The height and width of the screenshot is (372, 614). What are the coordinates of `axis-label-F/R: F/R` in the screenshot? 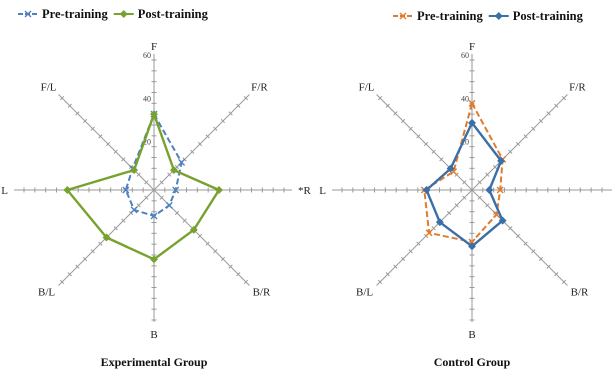 It's located at (259, 88).